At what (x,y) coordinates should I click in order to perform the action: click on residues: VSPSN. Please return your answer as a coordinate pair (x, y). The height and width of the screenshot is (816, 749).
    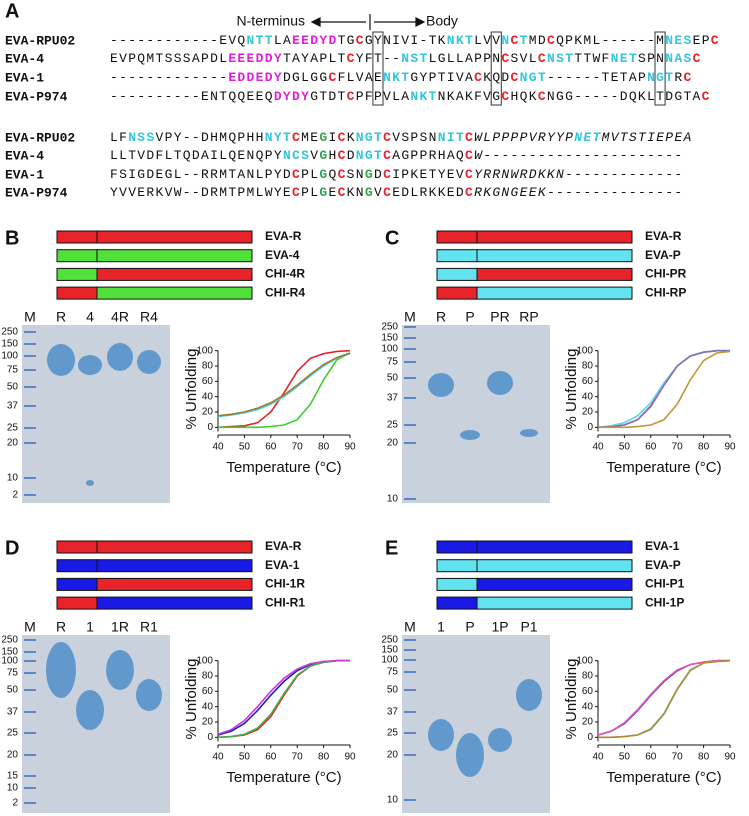
    Looking at the image, I should click on (415, 137).